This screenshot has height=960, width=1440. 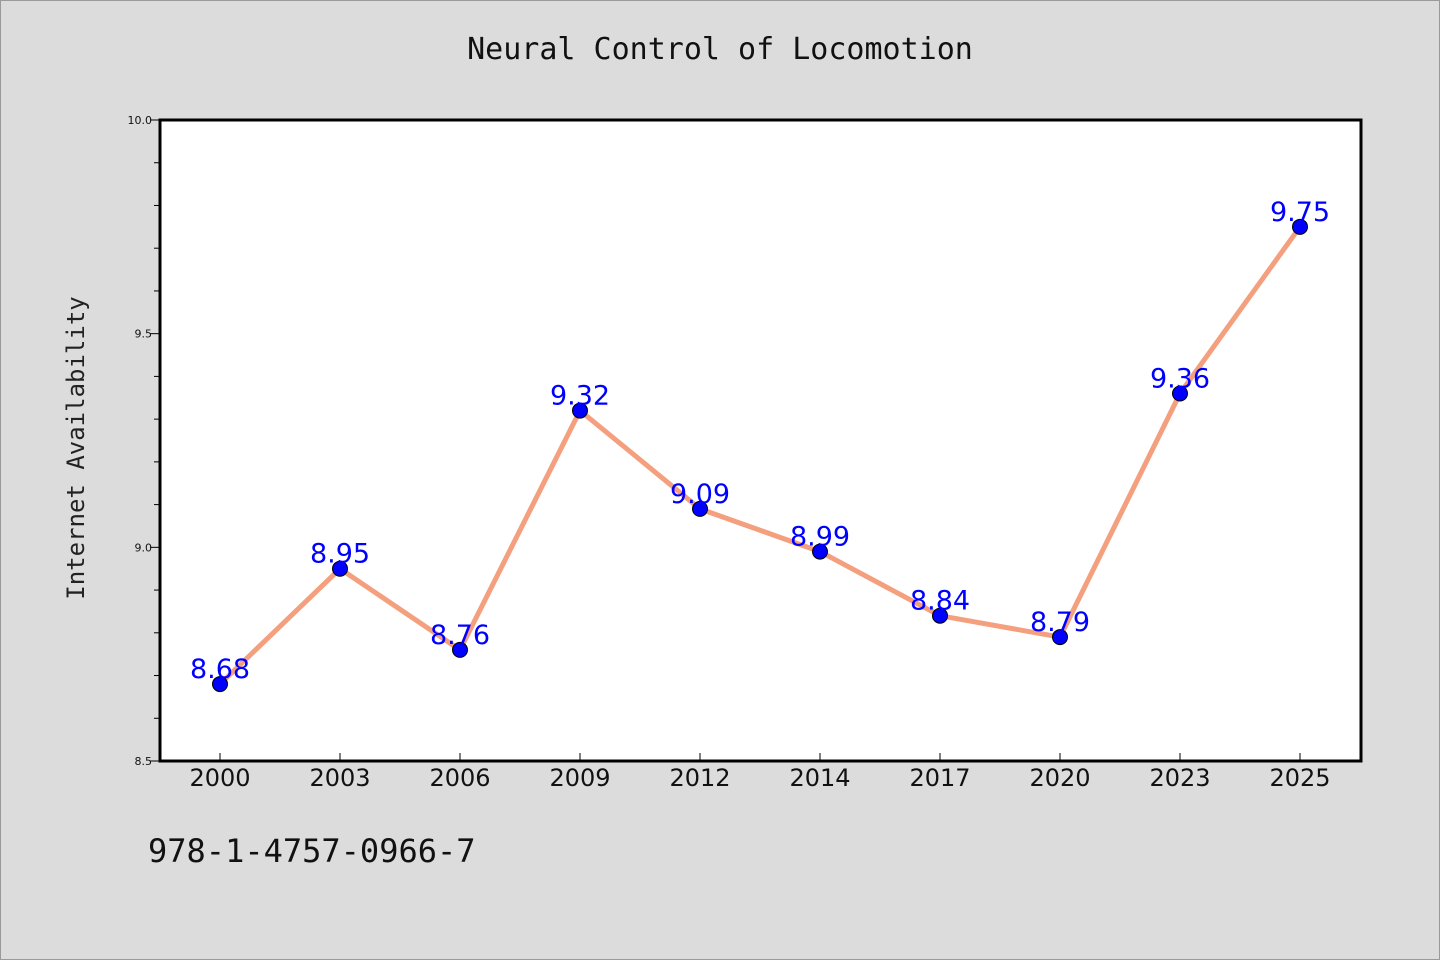 I want to click on y-tick-label: 9.0, so click(x=144, y=547).